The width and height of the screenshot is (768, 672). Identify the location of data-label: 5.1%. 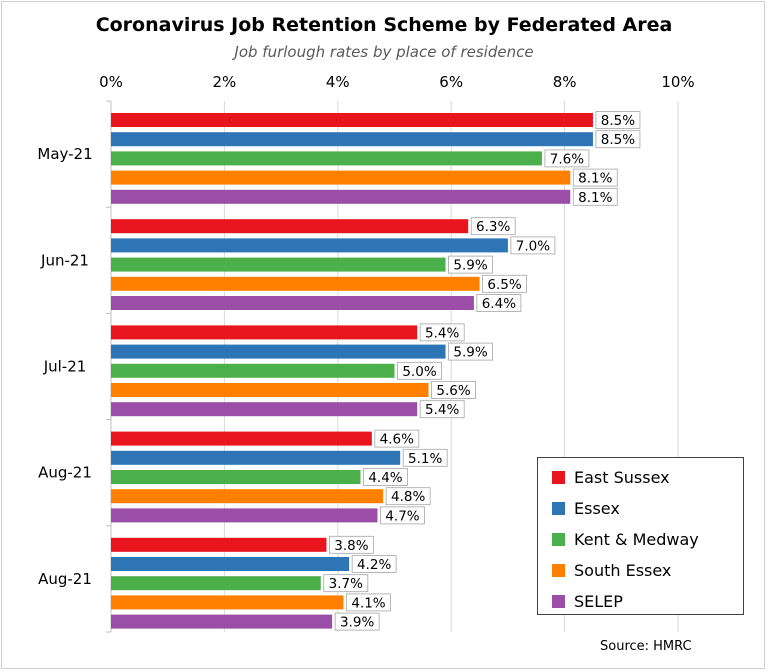
(425, 459).